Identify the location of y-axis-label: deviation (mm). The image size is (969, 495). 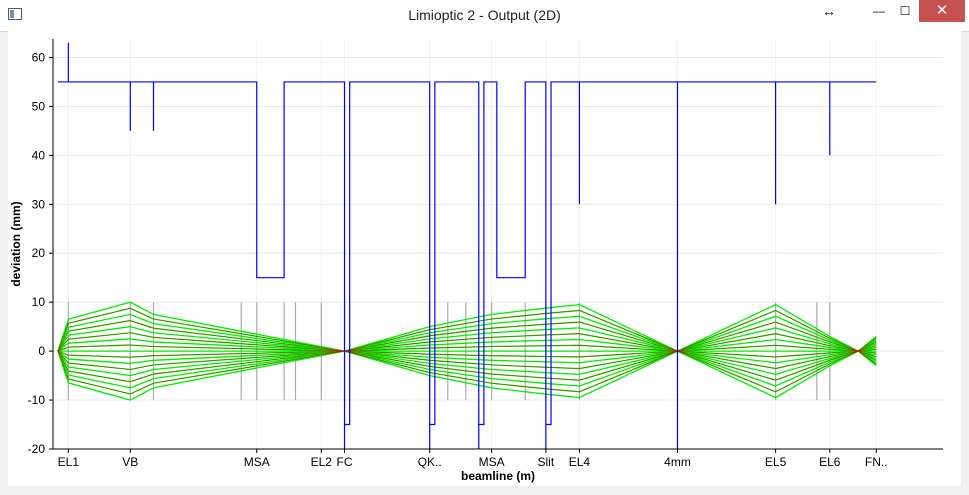
(16, 243).